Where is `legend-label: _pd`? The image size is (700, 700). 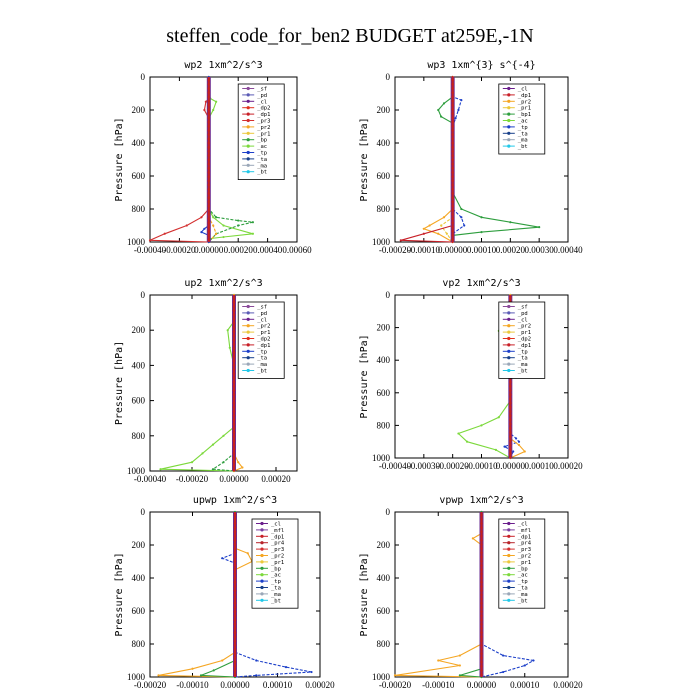 legend-label: _pd is located at coordinates (262, 314).